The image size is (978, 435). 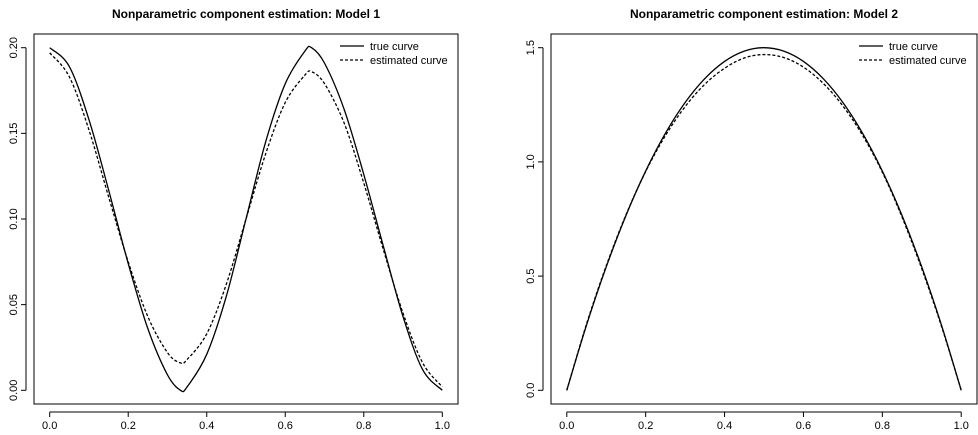 I want to click on chart2-legend-label: true curve, so click(x=913, y=47).